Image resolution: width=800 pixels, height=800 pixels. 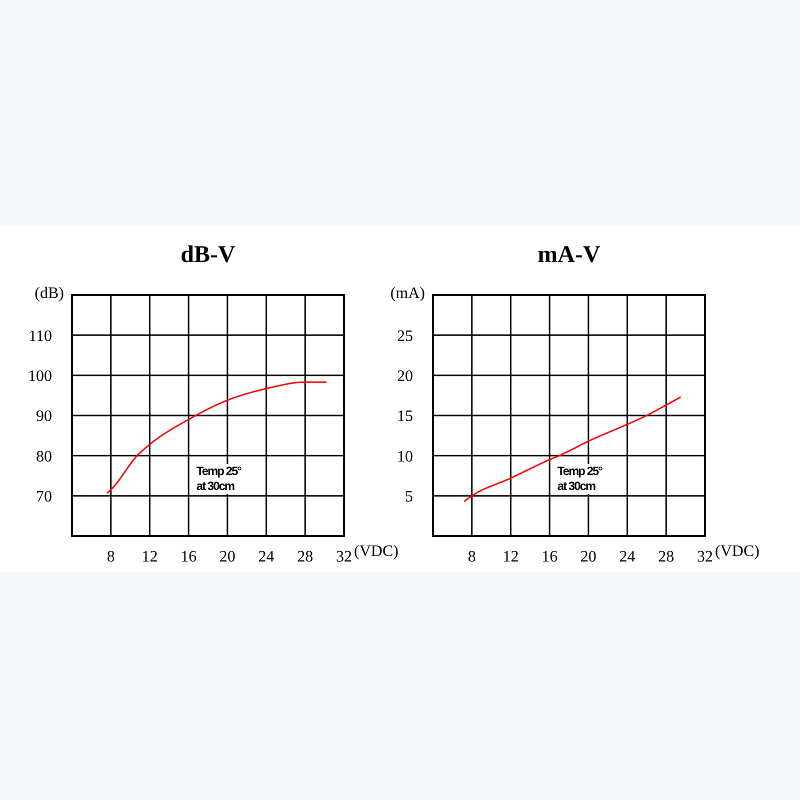 I want to click on y-tick-label: 20, so click(x=405, y=377).